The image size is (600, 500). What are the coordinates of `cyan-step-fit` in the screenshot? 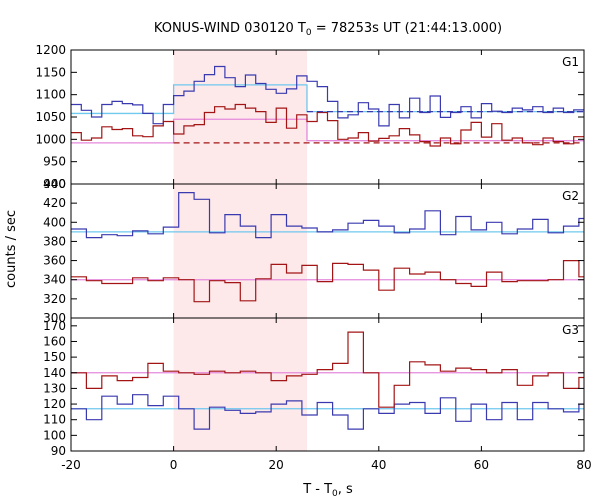 It's located at (327, 99).